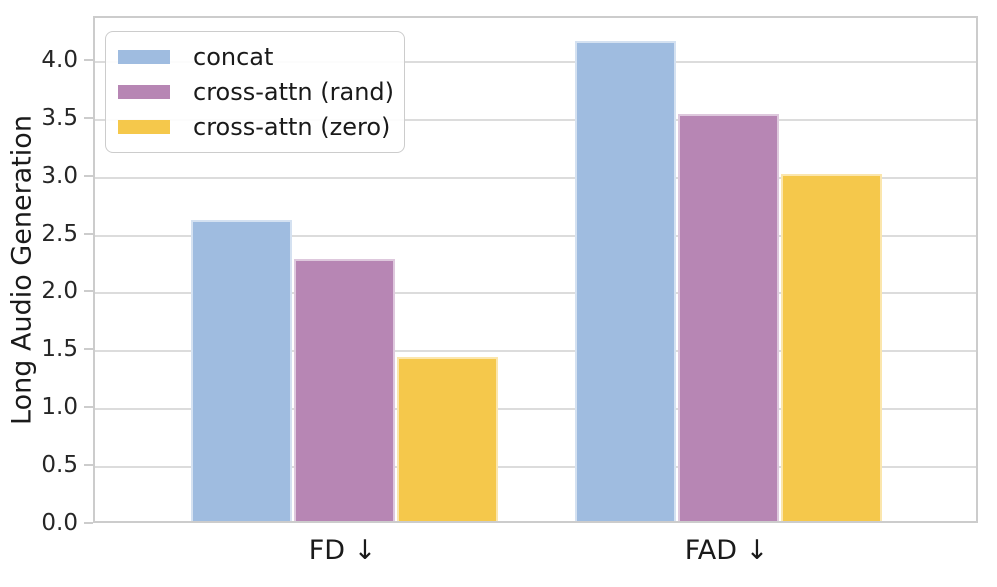 The height and width of the screenshot is (587, 997). I want to click on legend-swatch-cross-attn-zero, so click(144, 126).